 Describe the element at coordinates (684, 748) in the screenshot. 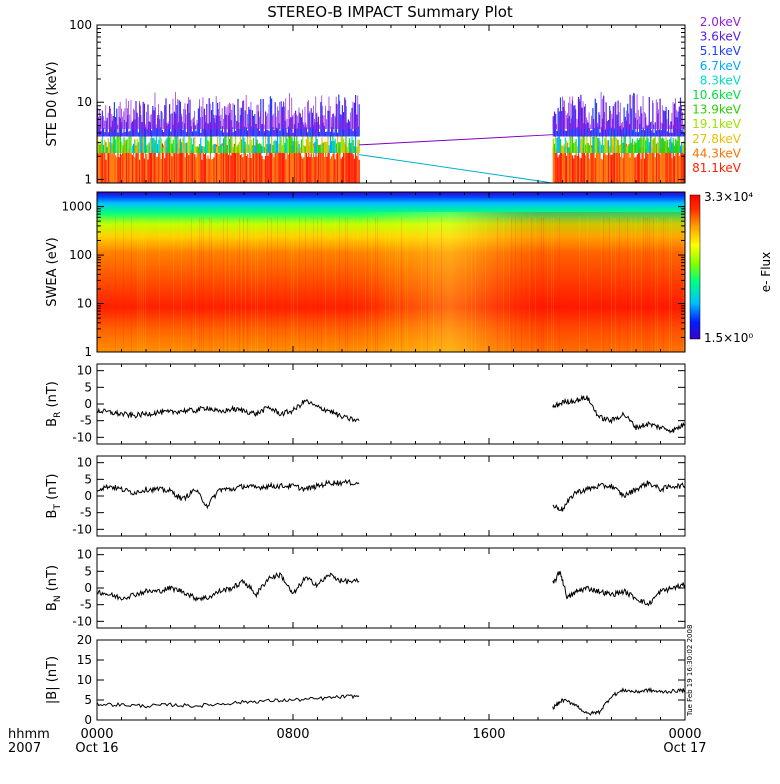

I see `time-tick-date: Oct 17` at that location.